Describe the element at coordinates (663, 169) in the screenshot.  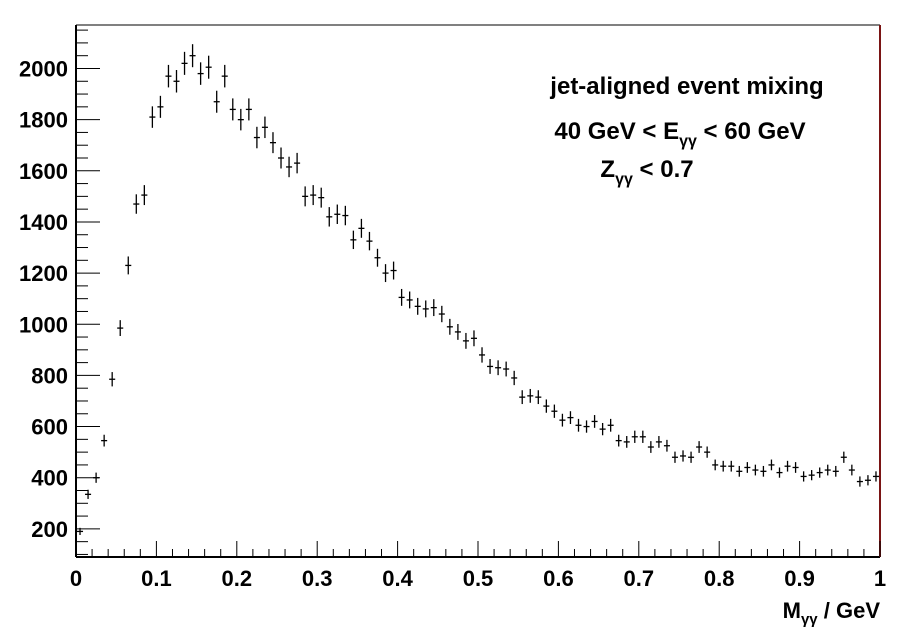
I see `annotation-text: < 0.7` at that location.